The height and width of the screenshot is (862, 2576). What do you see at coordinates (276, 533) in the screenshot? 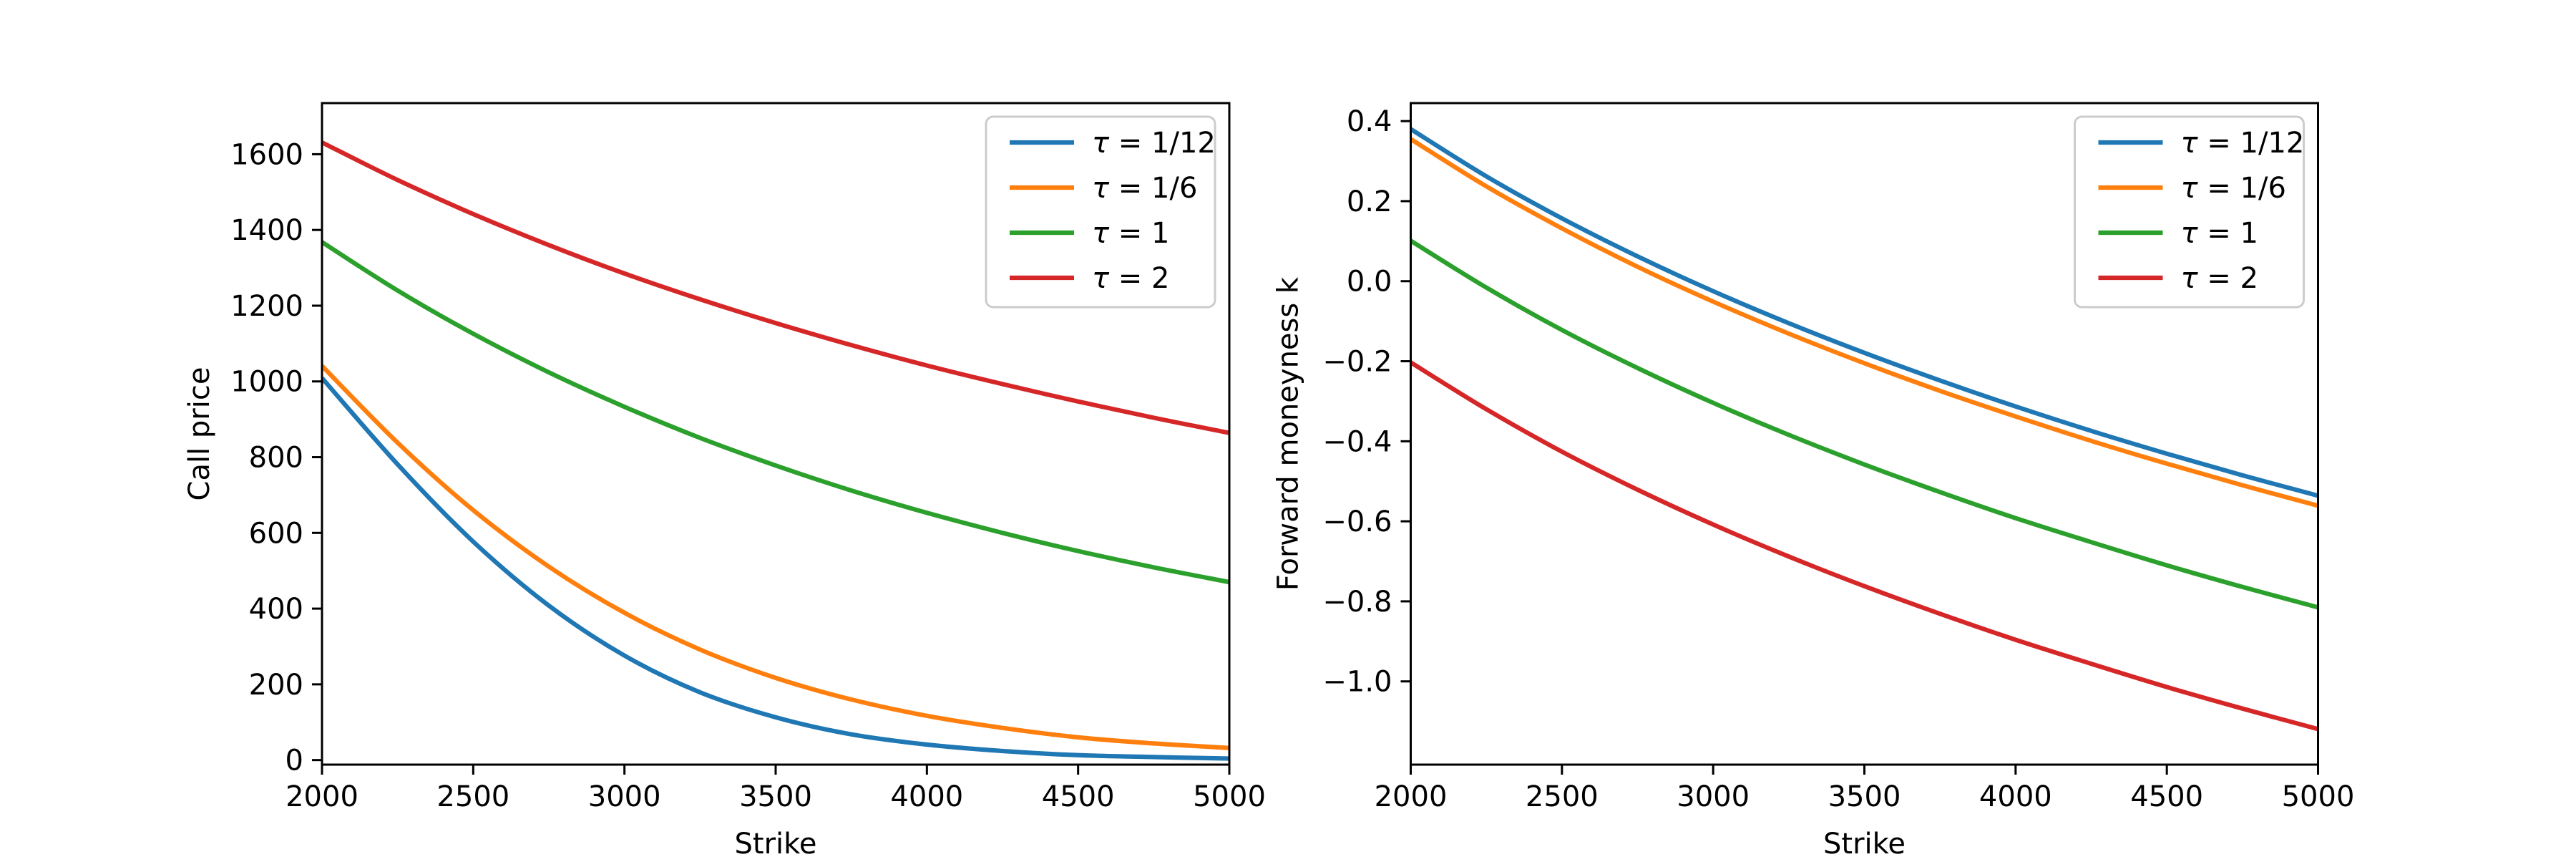
I see `y-tick-label: 600` at bounding box center [276, 533].